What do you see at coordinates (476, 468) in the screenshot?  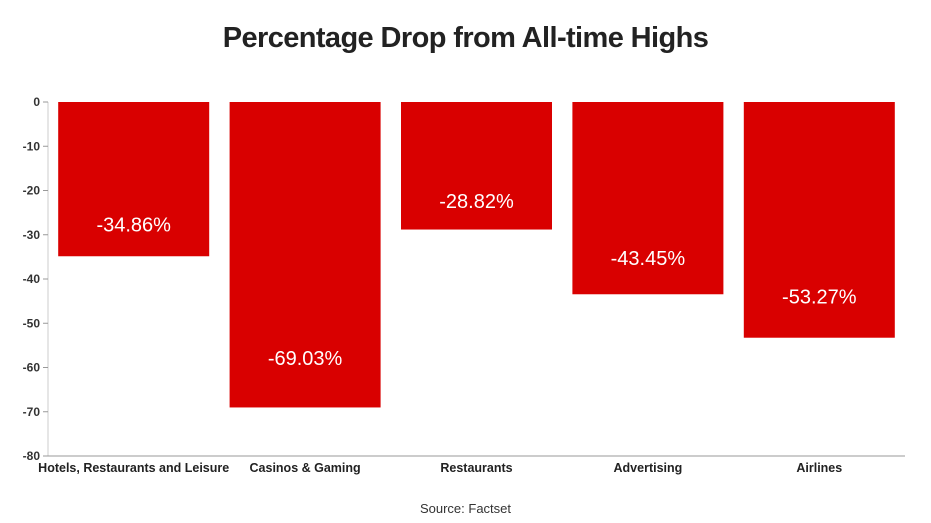 I see `category-label: Restaurants` at bounding box center [476, 468].